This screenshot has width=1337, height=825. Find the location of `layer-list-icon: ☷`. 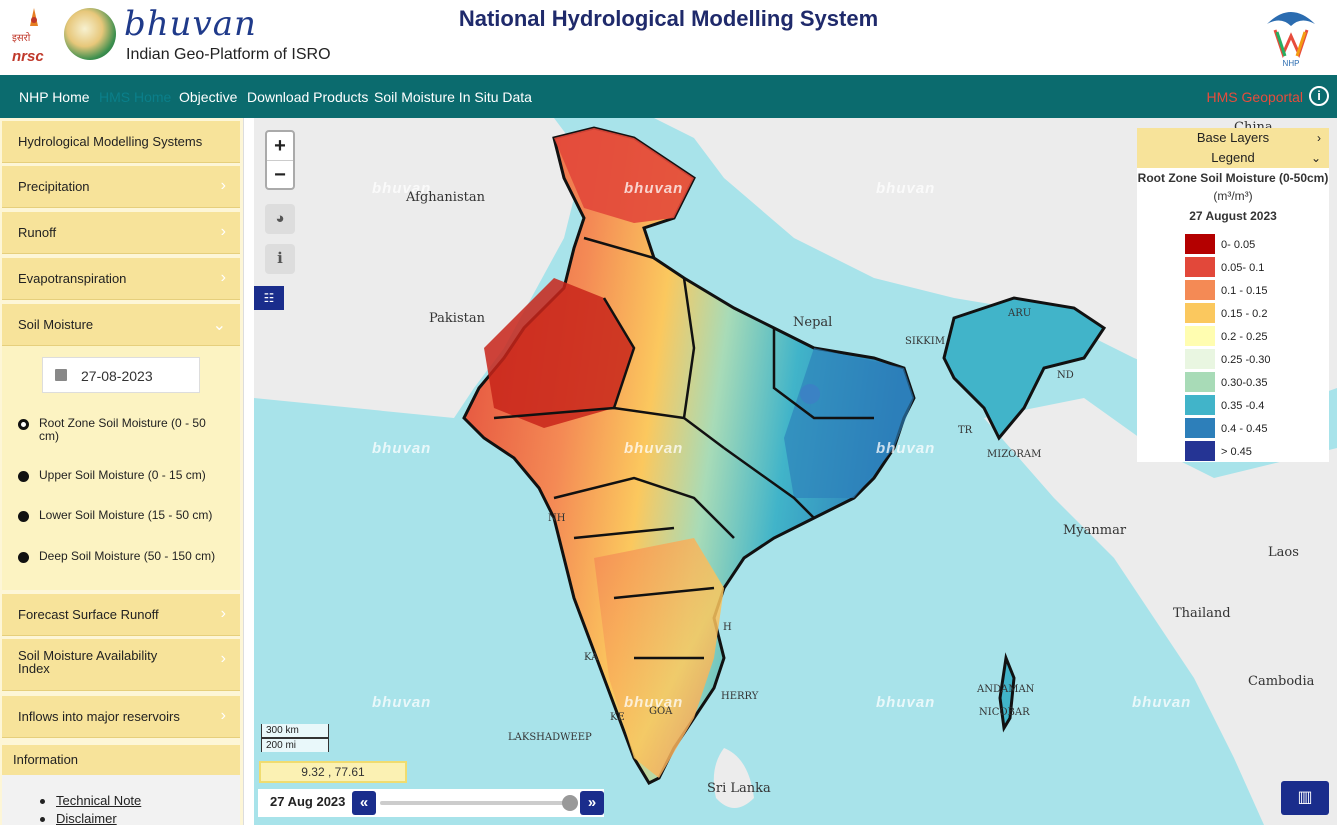

layer-list-icon: ☷ is located at coordinates (269, 298).